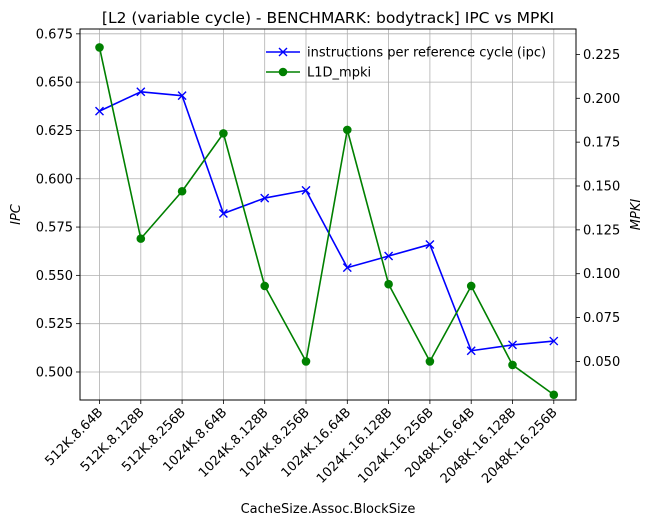  I want to click on y-left-tick-label: 0.675, so click(54, 34).